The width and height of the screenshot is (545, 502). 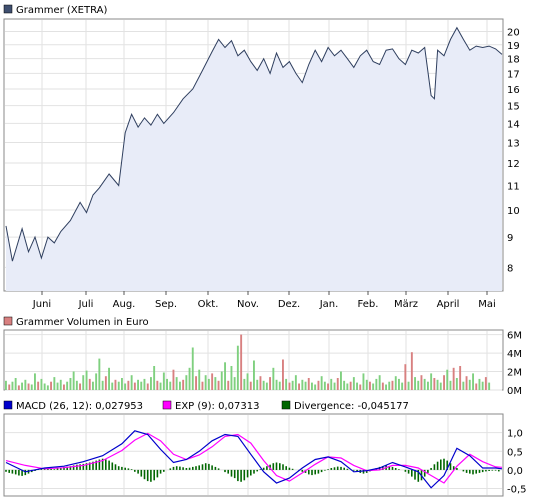 What do you see at coordinates (517, 462) in the screenshot?
I see `macd-y-axis: 1,0 0,5 0,0 -0,5` at bounding box center [517, 462].